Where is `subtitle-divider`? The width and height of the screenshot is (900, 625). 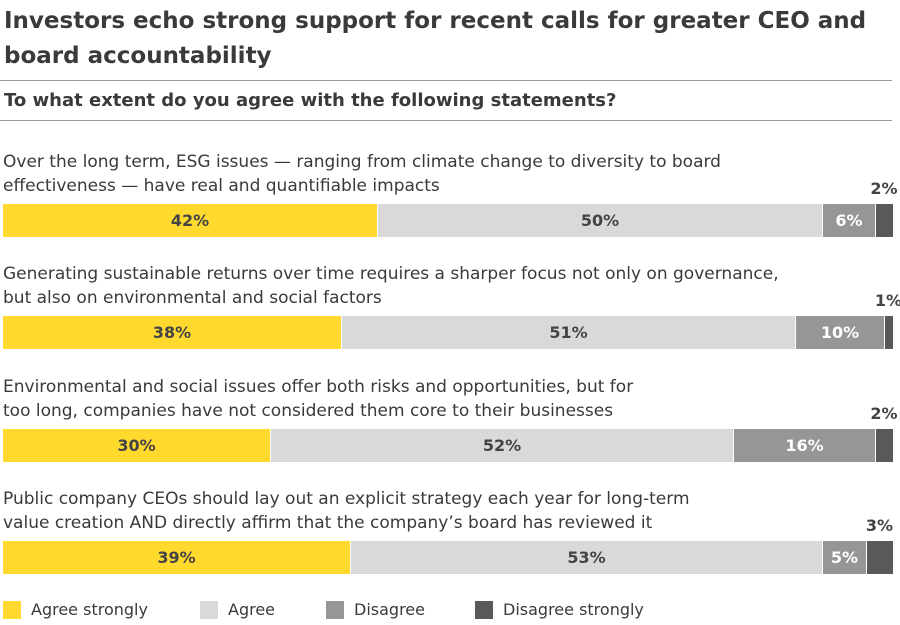 subtitle-divider is located at coordinates (446, 120).